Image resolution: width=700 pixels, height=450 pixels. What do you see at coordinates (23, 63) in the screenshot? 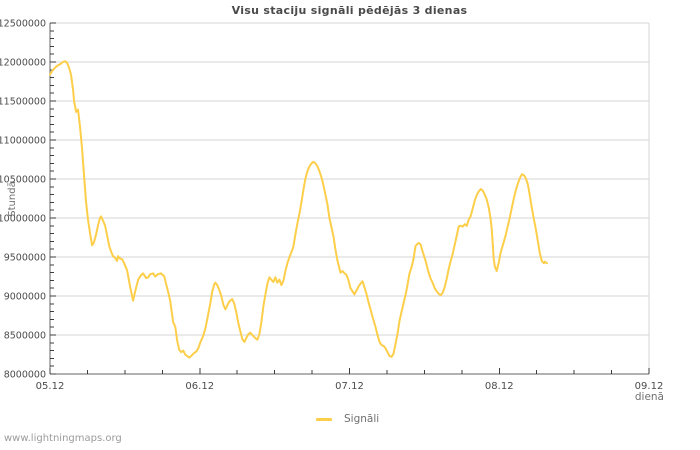
I see `y-tick-label: 12000000` at bounding box center [23, 63].